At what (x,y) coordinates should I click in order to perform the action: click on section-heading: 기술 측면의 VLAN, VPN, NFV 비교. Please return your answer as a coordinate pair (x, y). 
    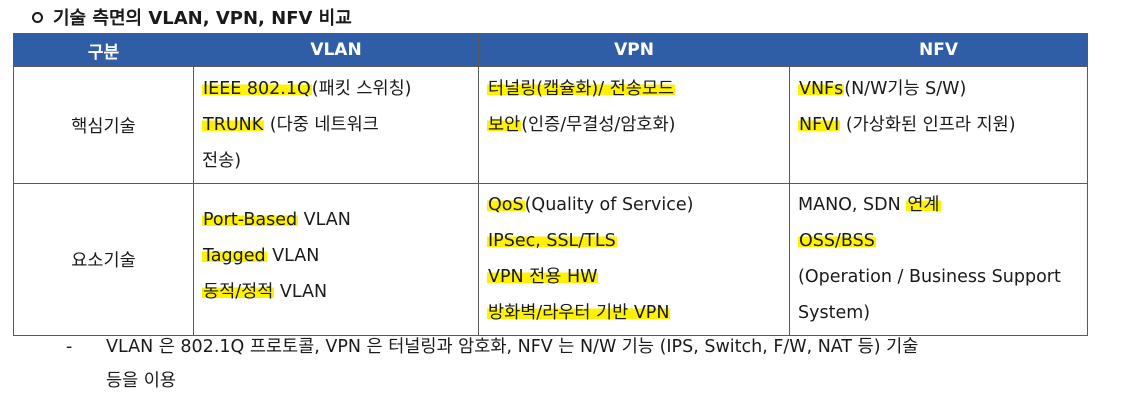
    Looking at the image, I should click on (192, 17).